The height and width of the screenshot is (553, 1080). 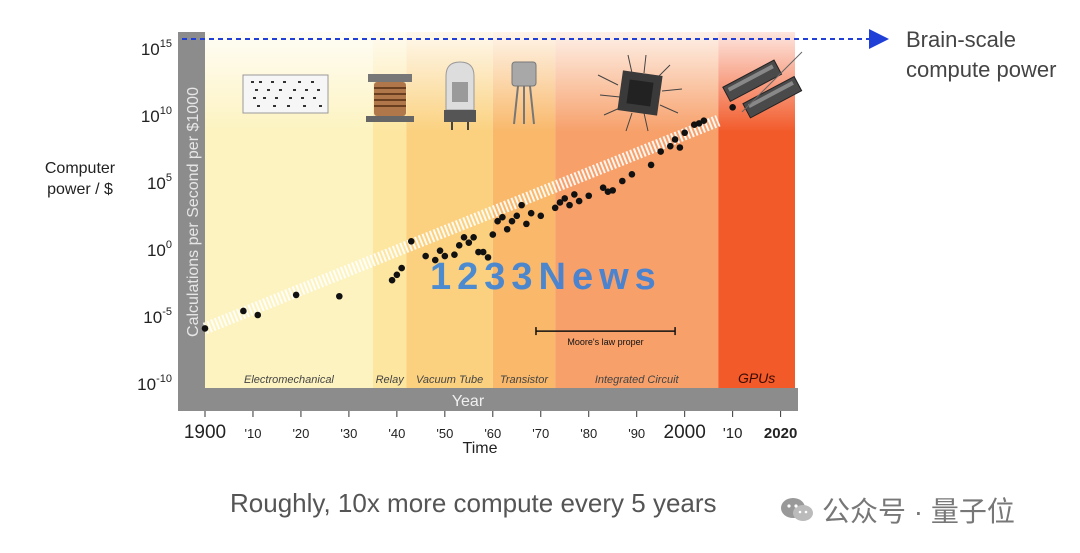 I want to click on y-tick-4: 10⁻⁵, so click(x=157, y=316).